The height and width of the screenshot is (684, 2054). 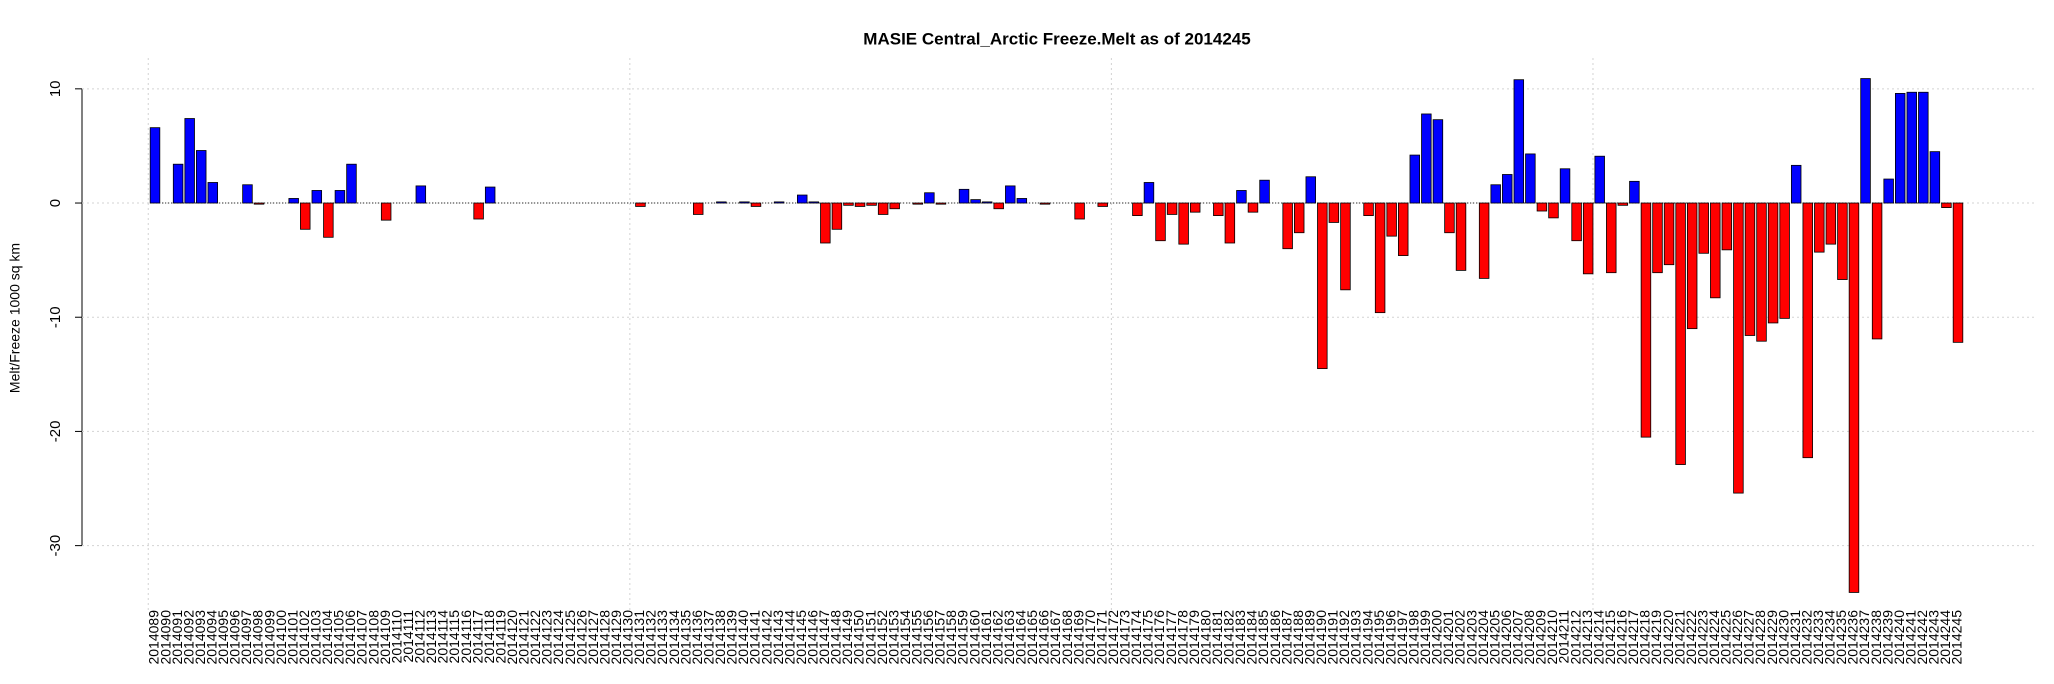 I want to click on x-tick-label: 2014227, so click(x=1749, y=637).